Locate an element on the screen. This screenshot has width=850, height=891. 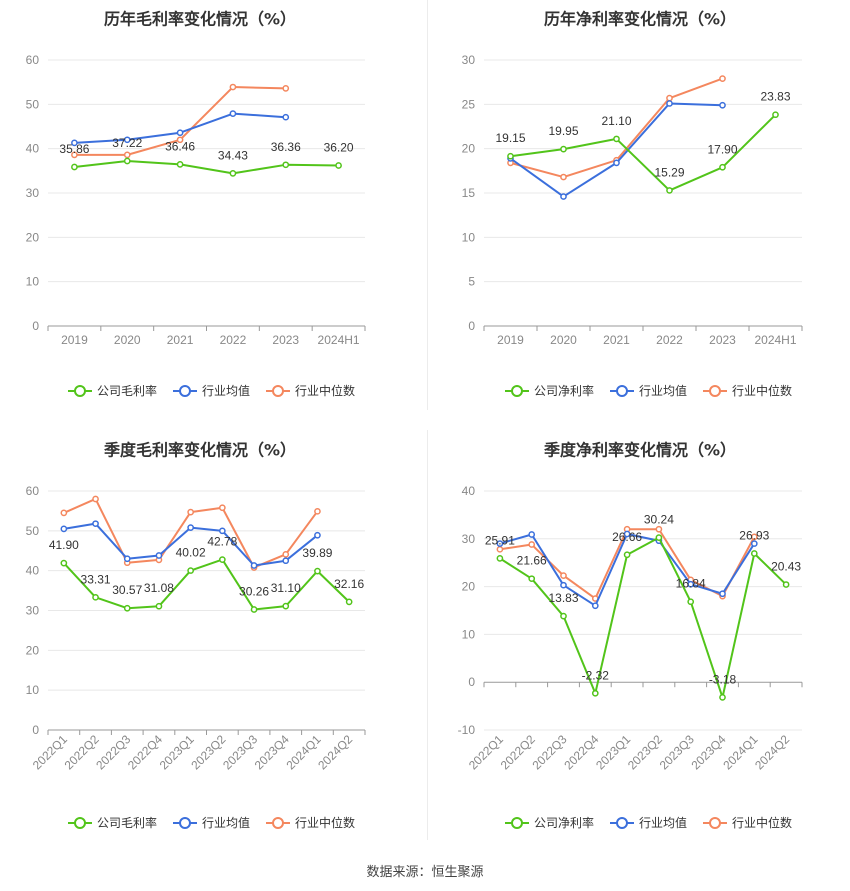
y-tick-label: 25 is located at coordinates (469, 104).